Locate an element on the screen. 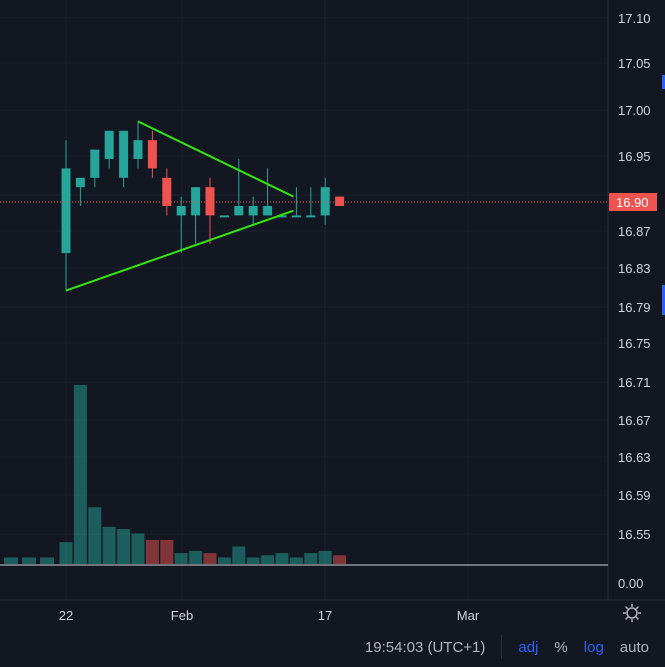  price-tick-label: 16.95 is located at coordinates (634, 156).